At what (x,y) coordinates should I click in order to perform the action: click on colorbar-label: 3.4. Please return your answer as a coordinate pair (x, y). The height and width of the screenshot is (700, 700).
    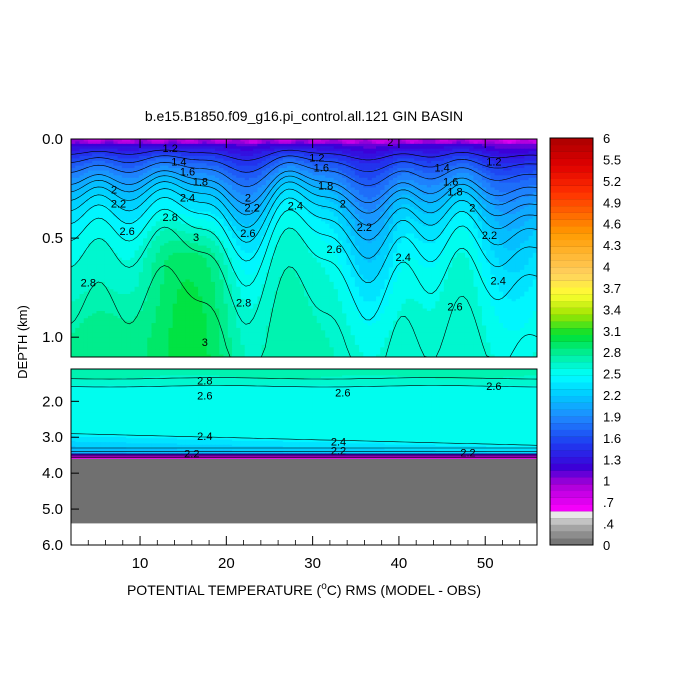
    Looking at the image, I should click on (612, 309).